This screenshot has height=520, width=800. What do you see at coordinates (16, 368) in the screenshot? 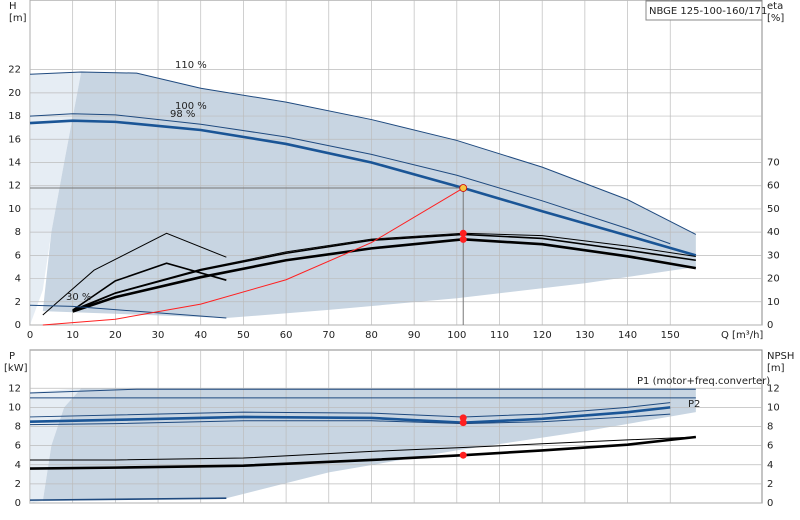
I see `y-unit: [kW]` at bounding box center [16, 368].